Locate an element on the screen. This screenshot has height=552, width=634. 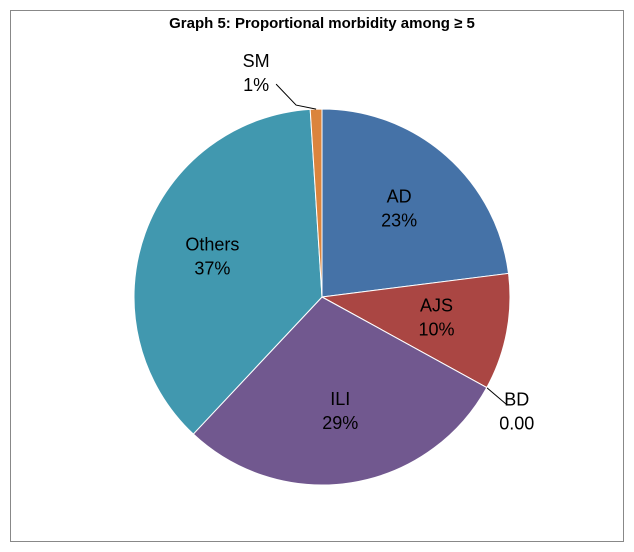
slice-label: BD is located at coordinates (516, 399).